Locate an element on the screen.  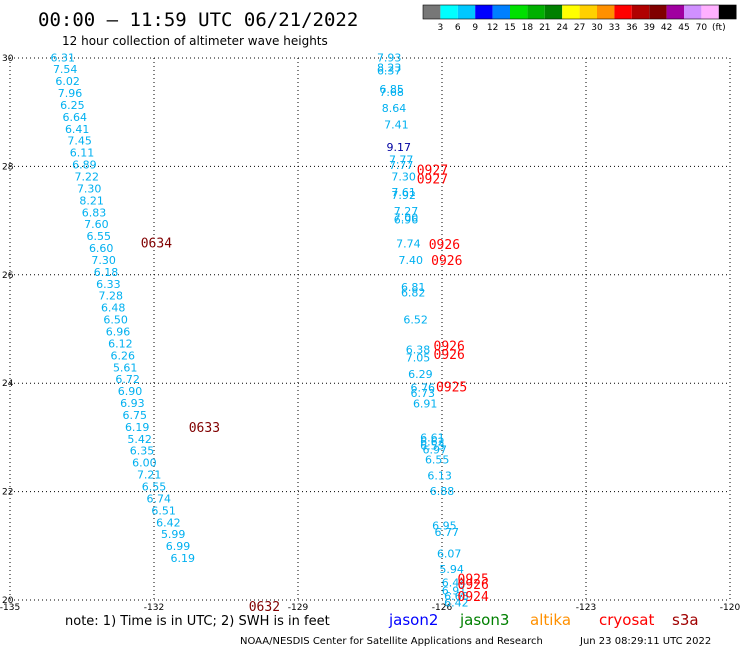
wave-height-value: 6.85 is located at coordinates (391, 89).